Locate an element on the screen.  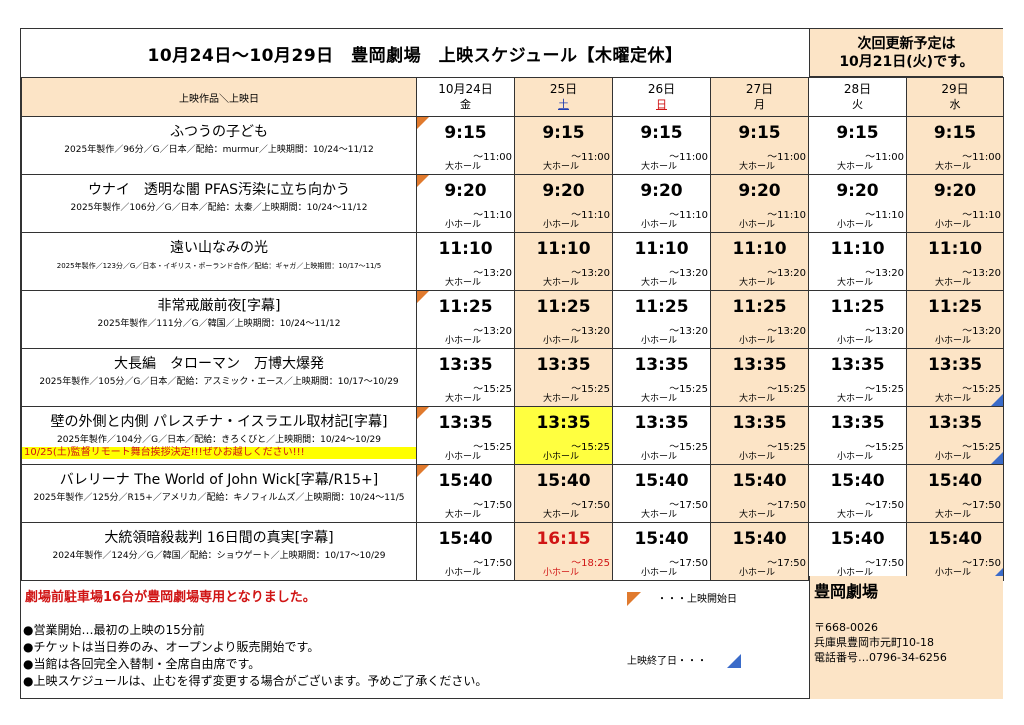
day-of-week: 月 is located at coordinates (759, 104).